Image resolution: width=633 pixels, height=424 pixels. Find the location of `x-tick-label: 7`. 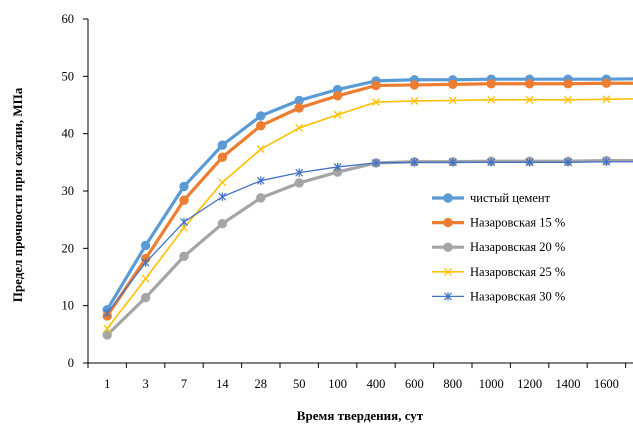

x-tick-label: 7 is located at coordinates (184, 384).